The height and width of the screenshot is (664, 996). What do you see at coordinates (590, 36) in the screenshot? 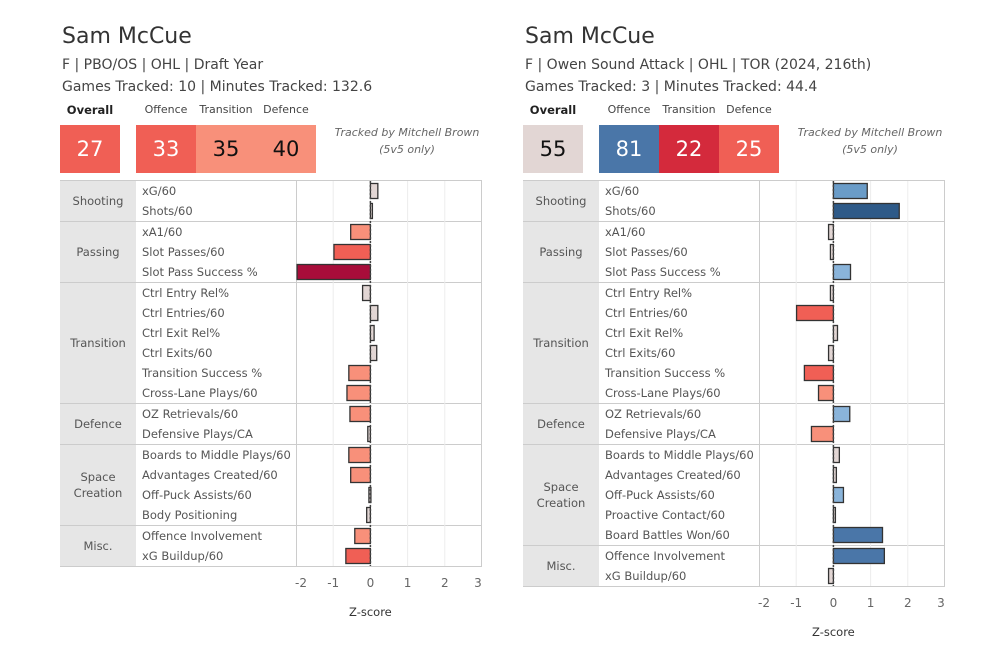
I see `player-name: Sam McCue` at bounding box center [590, 36].